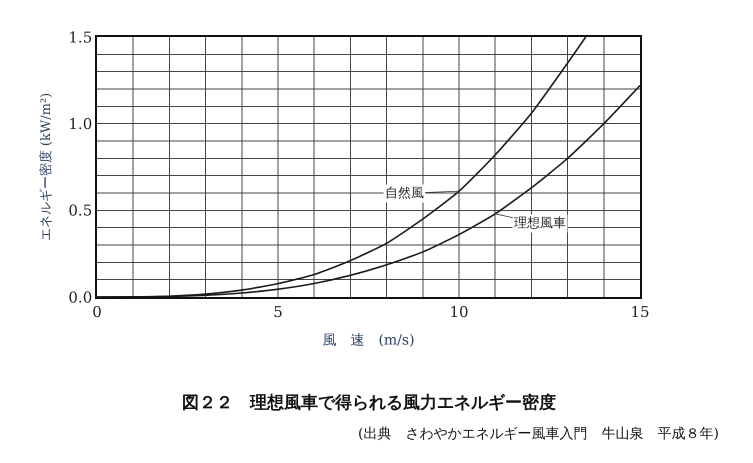 Image resolution: width=753 pixels, height=463 pixels. I want to click on y-tick-label: 1.0, so click(80, 123).